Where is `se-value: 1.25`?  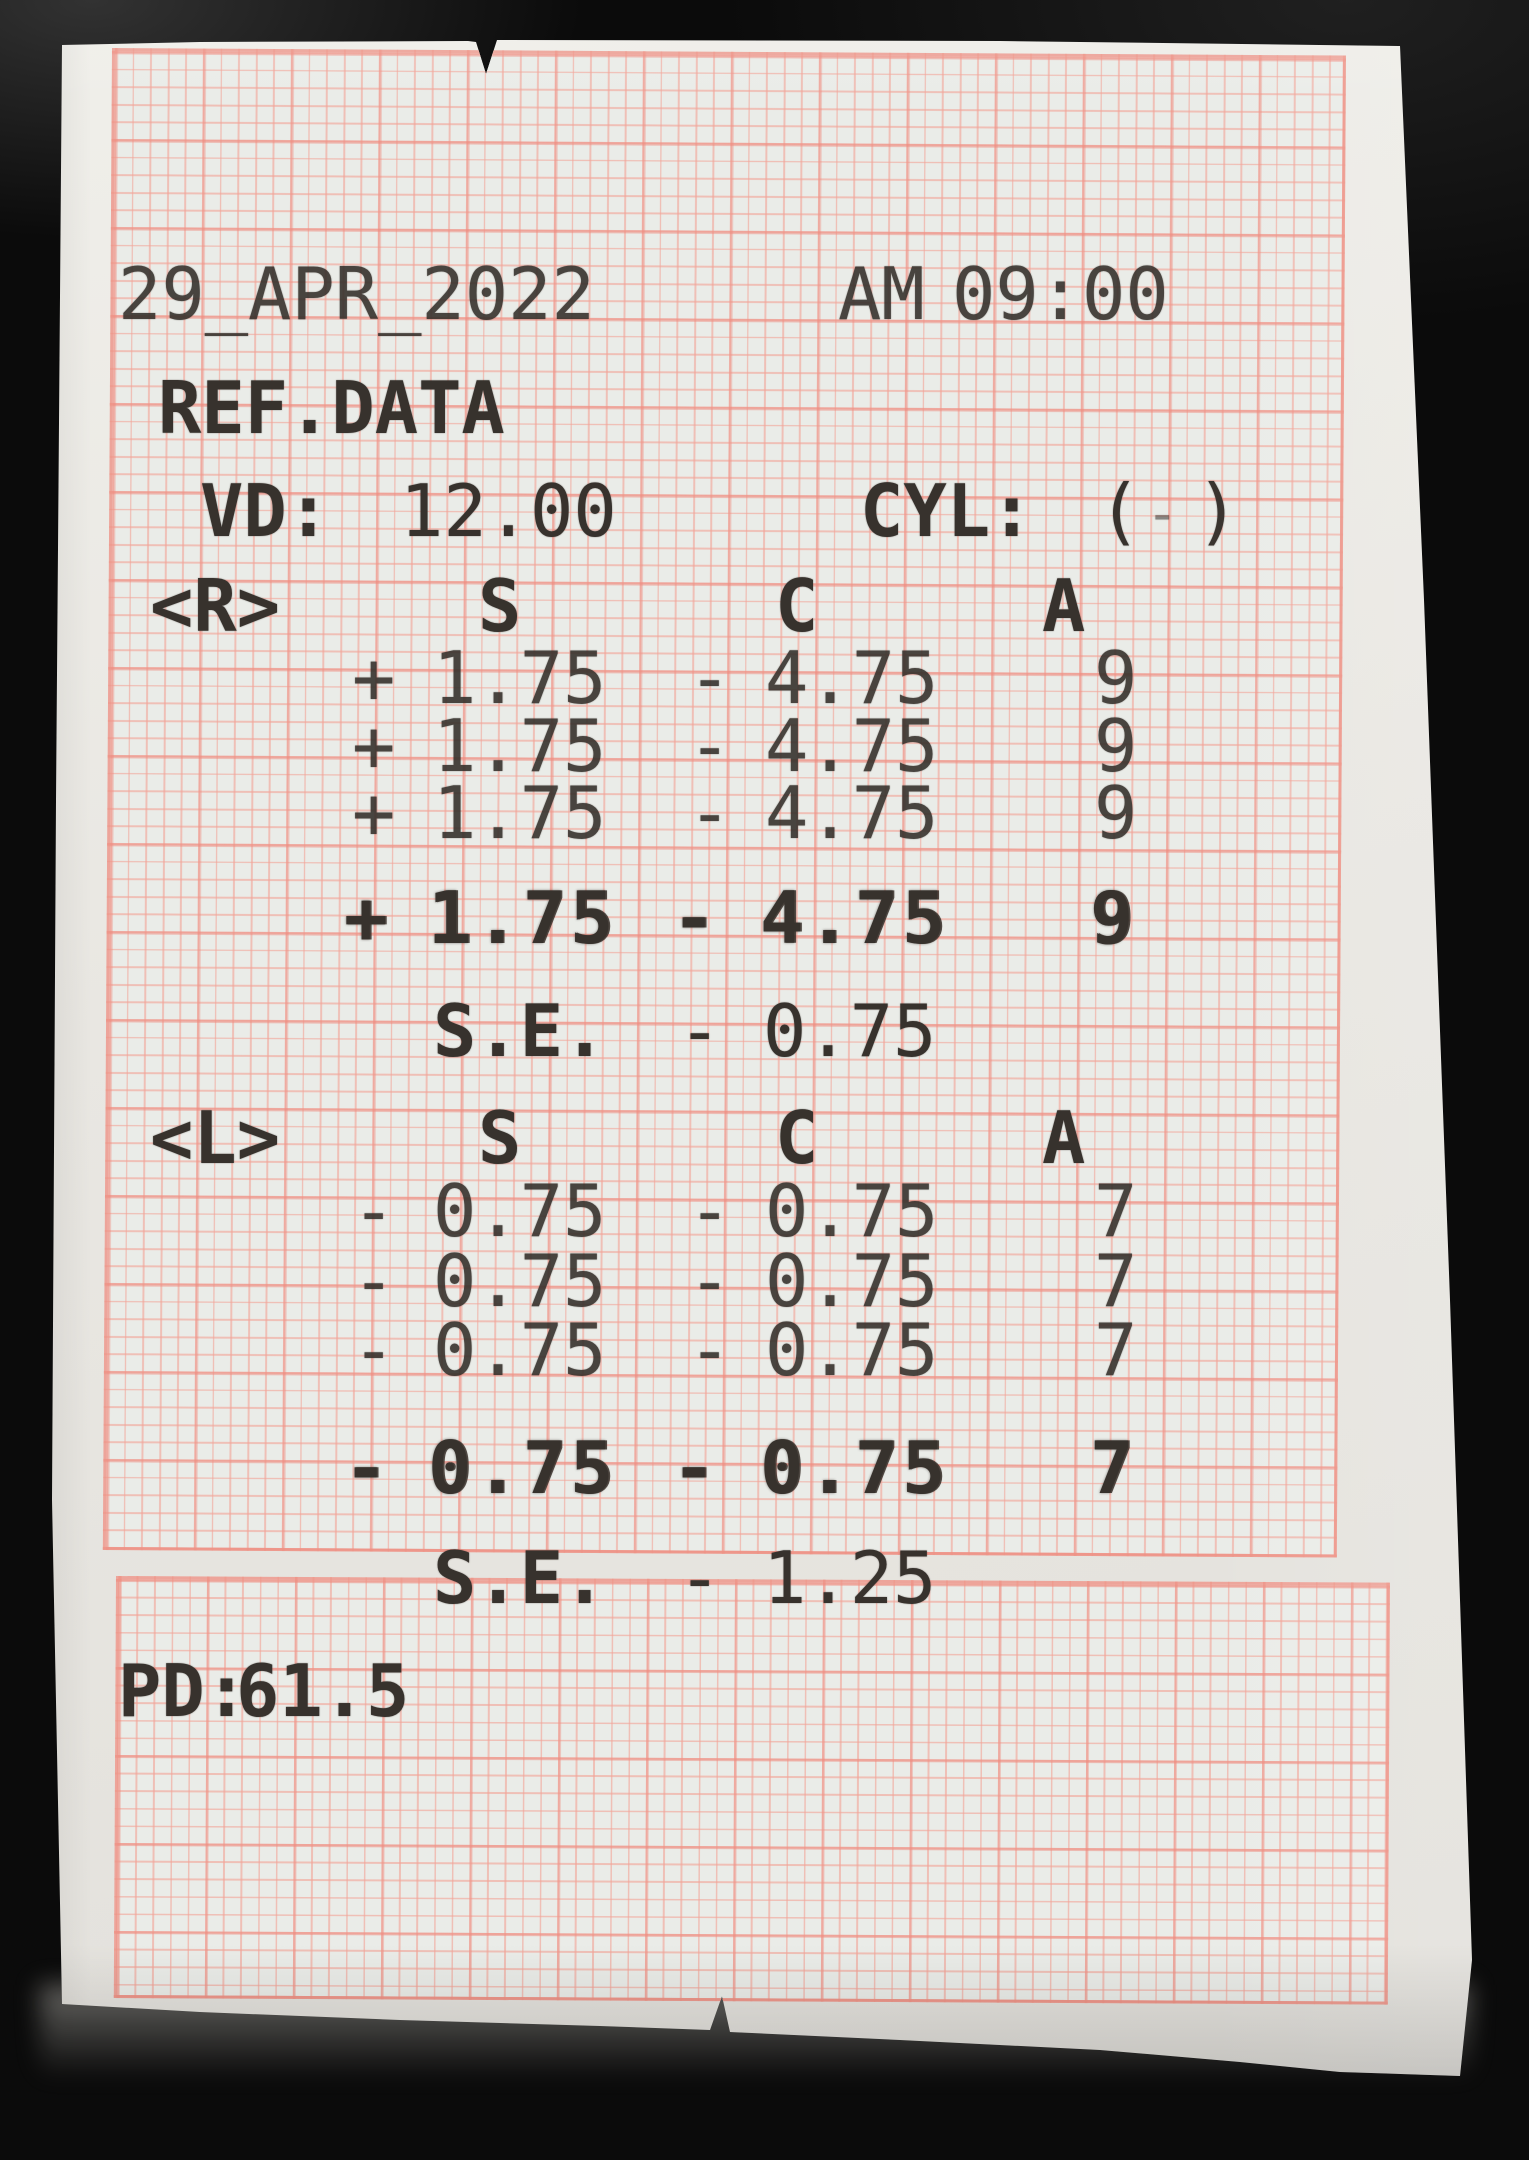 se-value: 1.25 is located at coordinates (850, 1578).